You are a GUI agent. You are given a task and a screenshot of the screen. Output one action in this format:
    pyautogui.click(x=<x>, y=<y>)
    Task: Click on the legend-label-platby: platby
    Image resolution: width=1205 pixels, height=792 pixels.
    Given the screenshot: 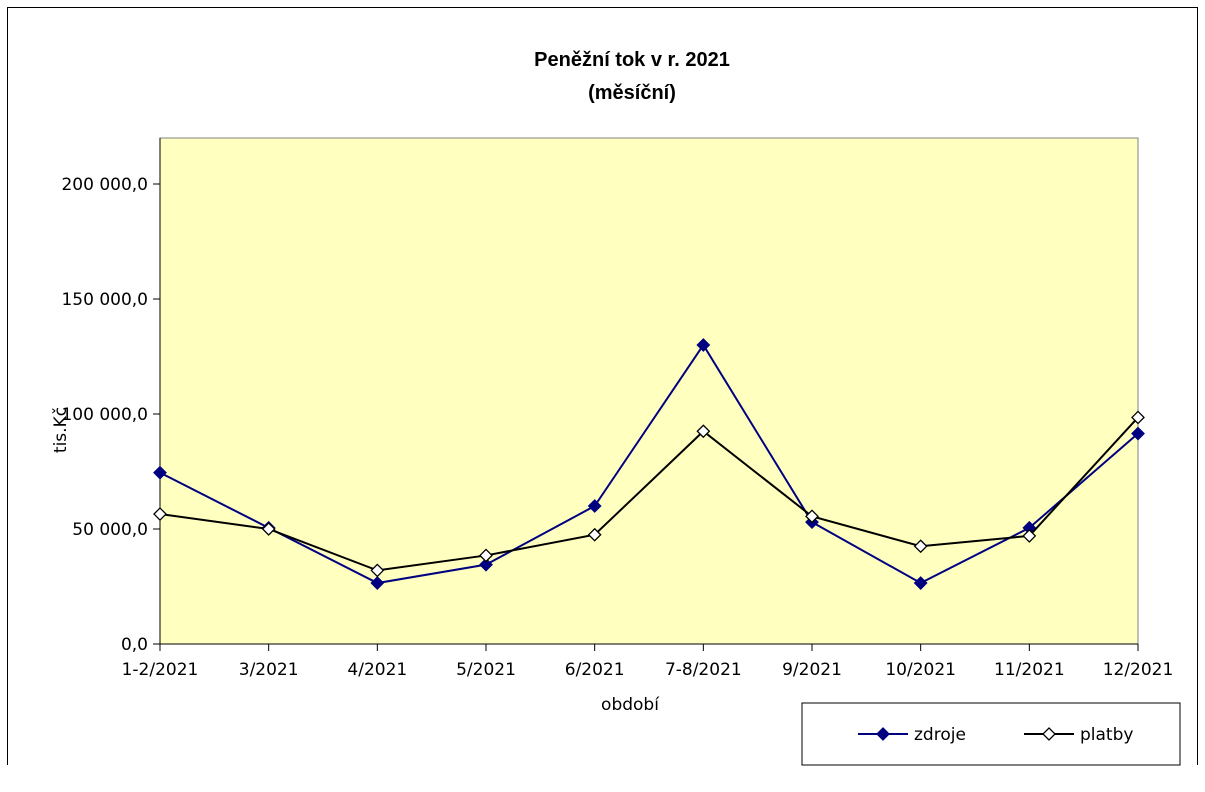 What is the action you would take?
    pyautogui.click(x=1106, y=735)
    